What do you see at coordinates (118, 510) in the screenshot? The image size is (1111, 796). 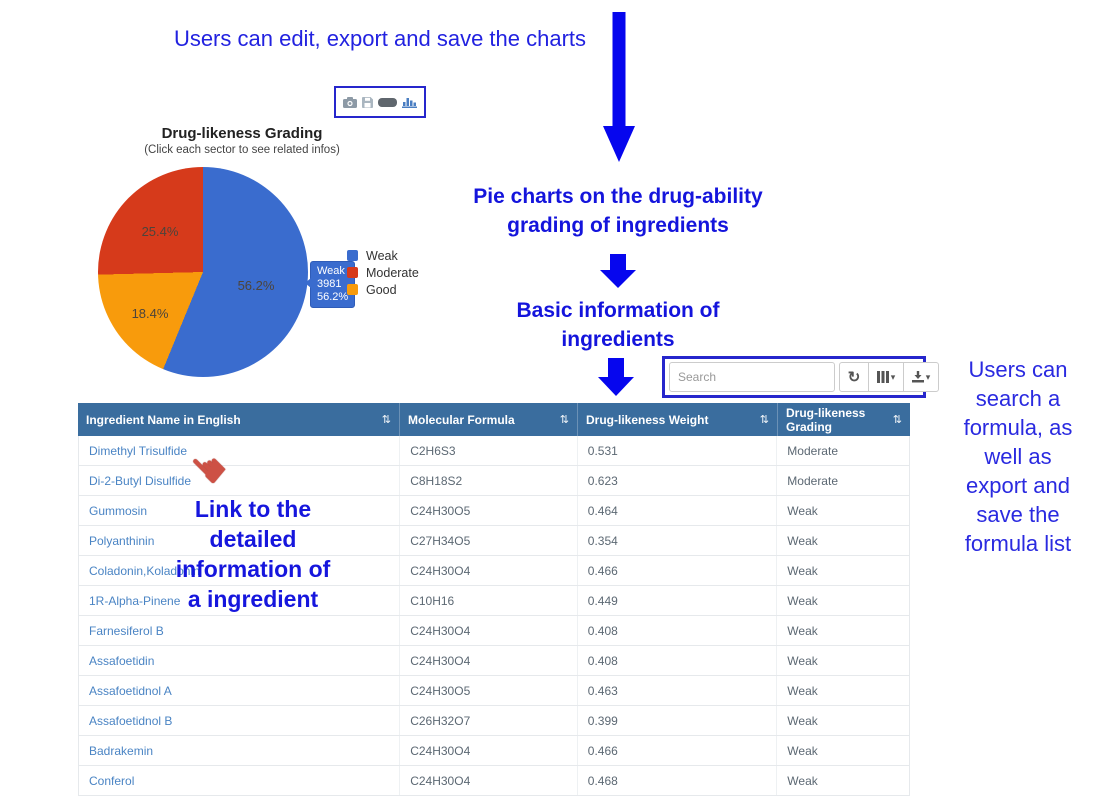 I see `ingredient-name-link: Gummosin` at bounding box center [118, 510].